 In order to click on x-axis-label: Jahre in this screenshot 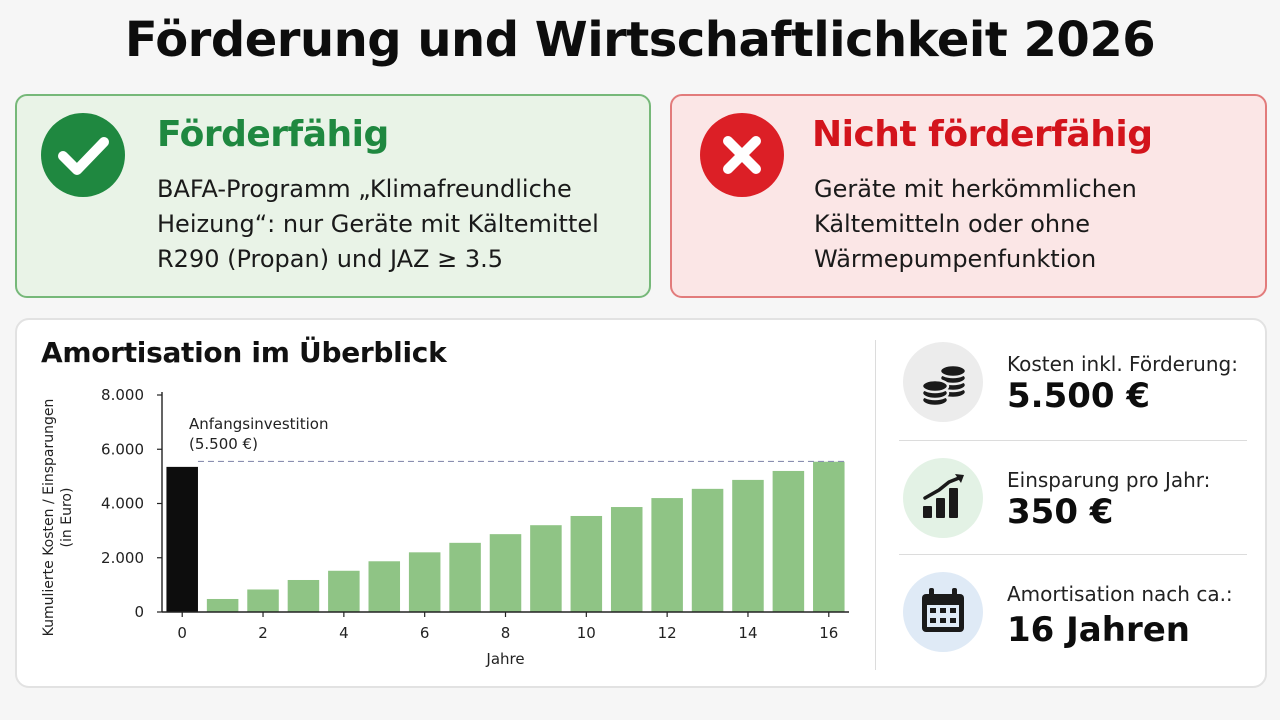, I will do `click(504, 659)`.